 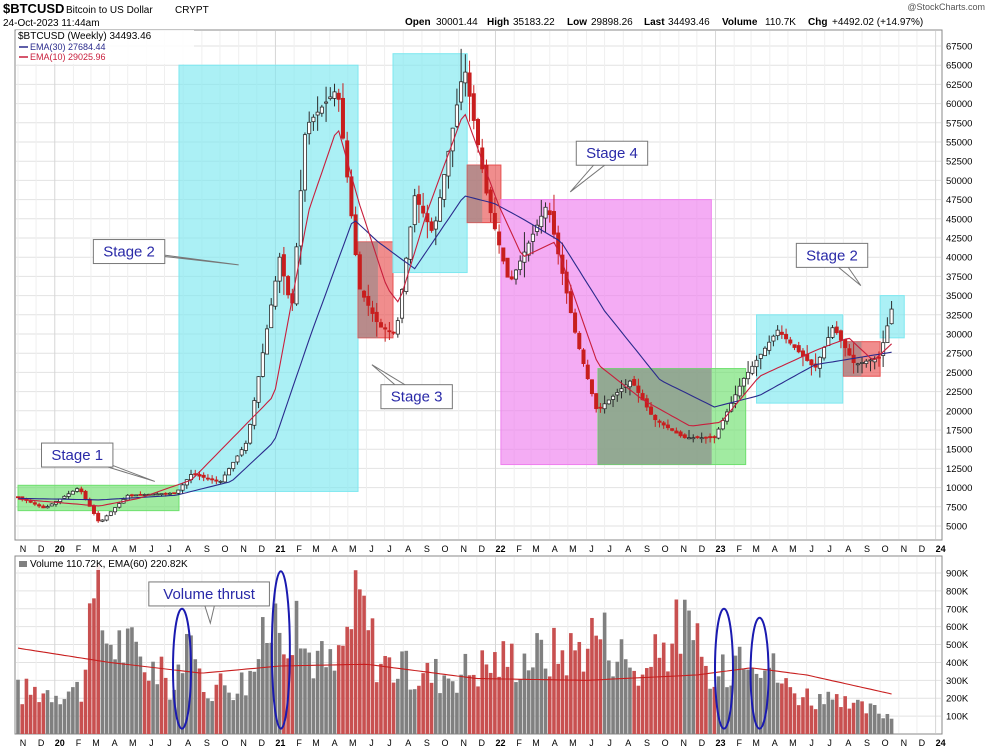 What do you see at coordinates (957, 717) in the screenshot?
I see `volume-y-tick-label: 100K` at bounding box center [957, 717].